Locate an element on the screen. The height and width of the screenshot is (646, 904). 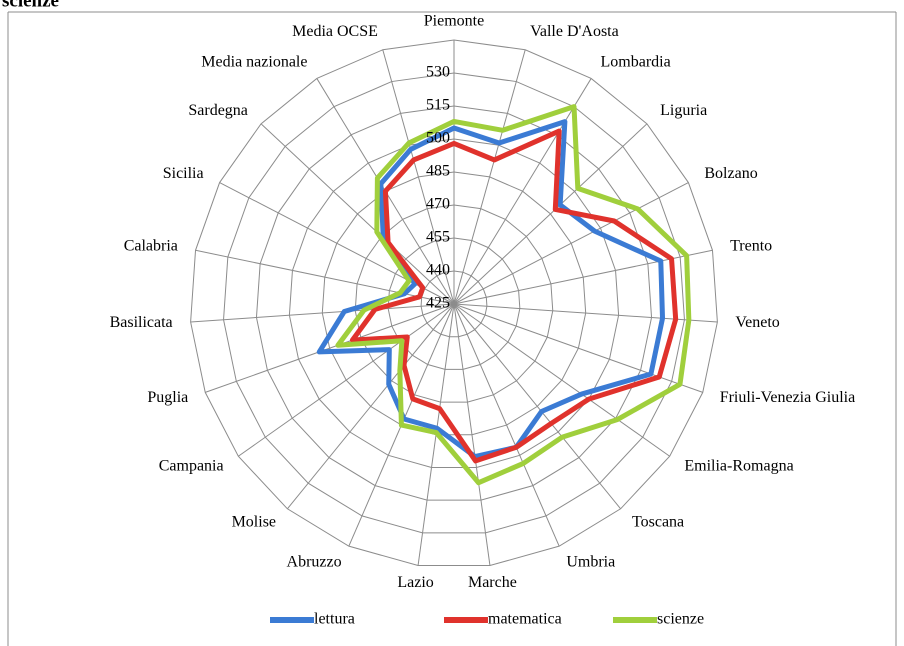
category-label: Lazio is located at coordinates (415, 582).